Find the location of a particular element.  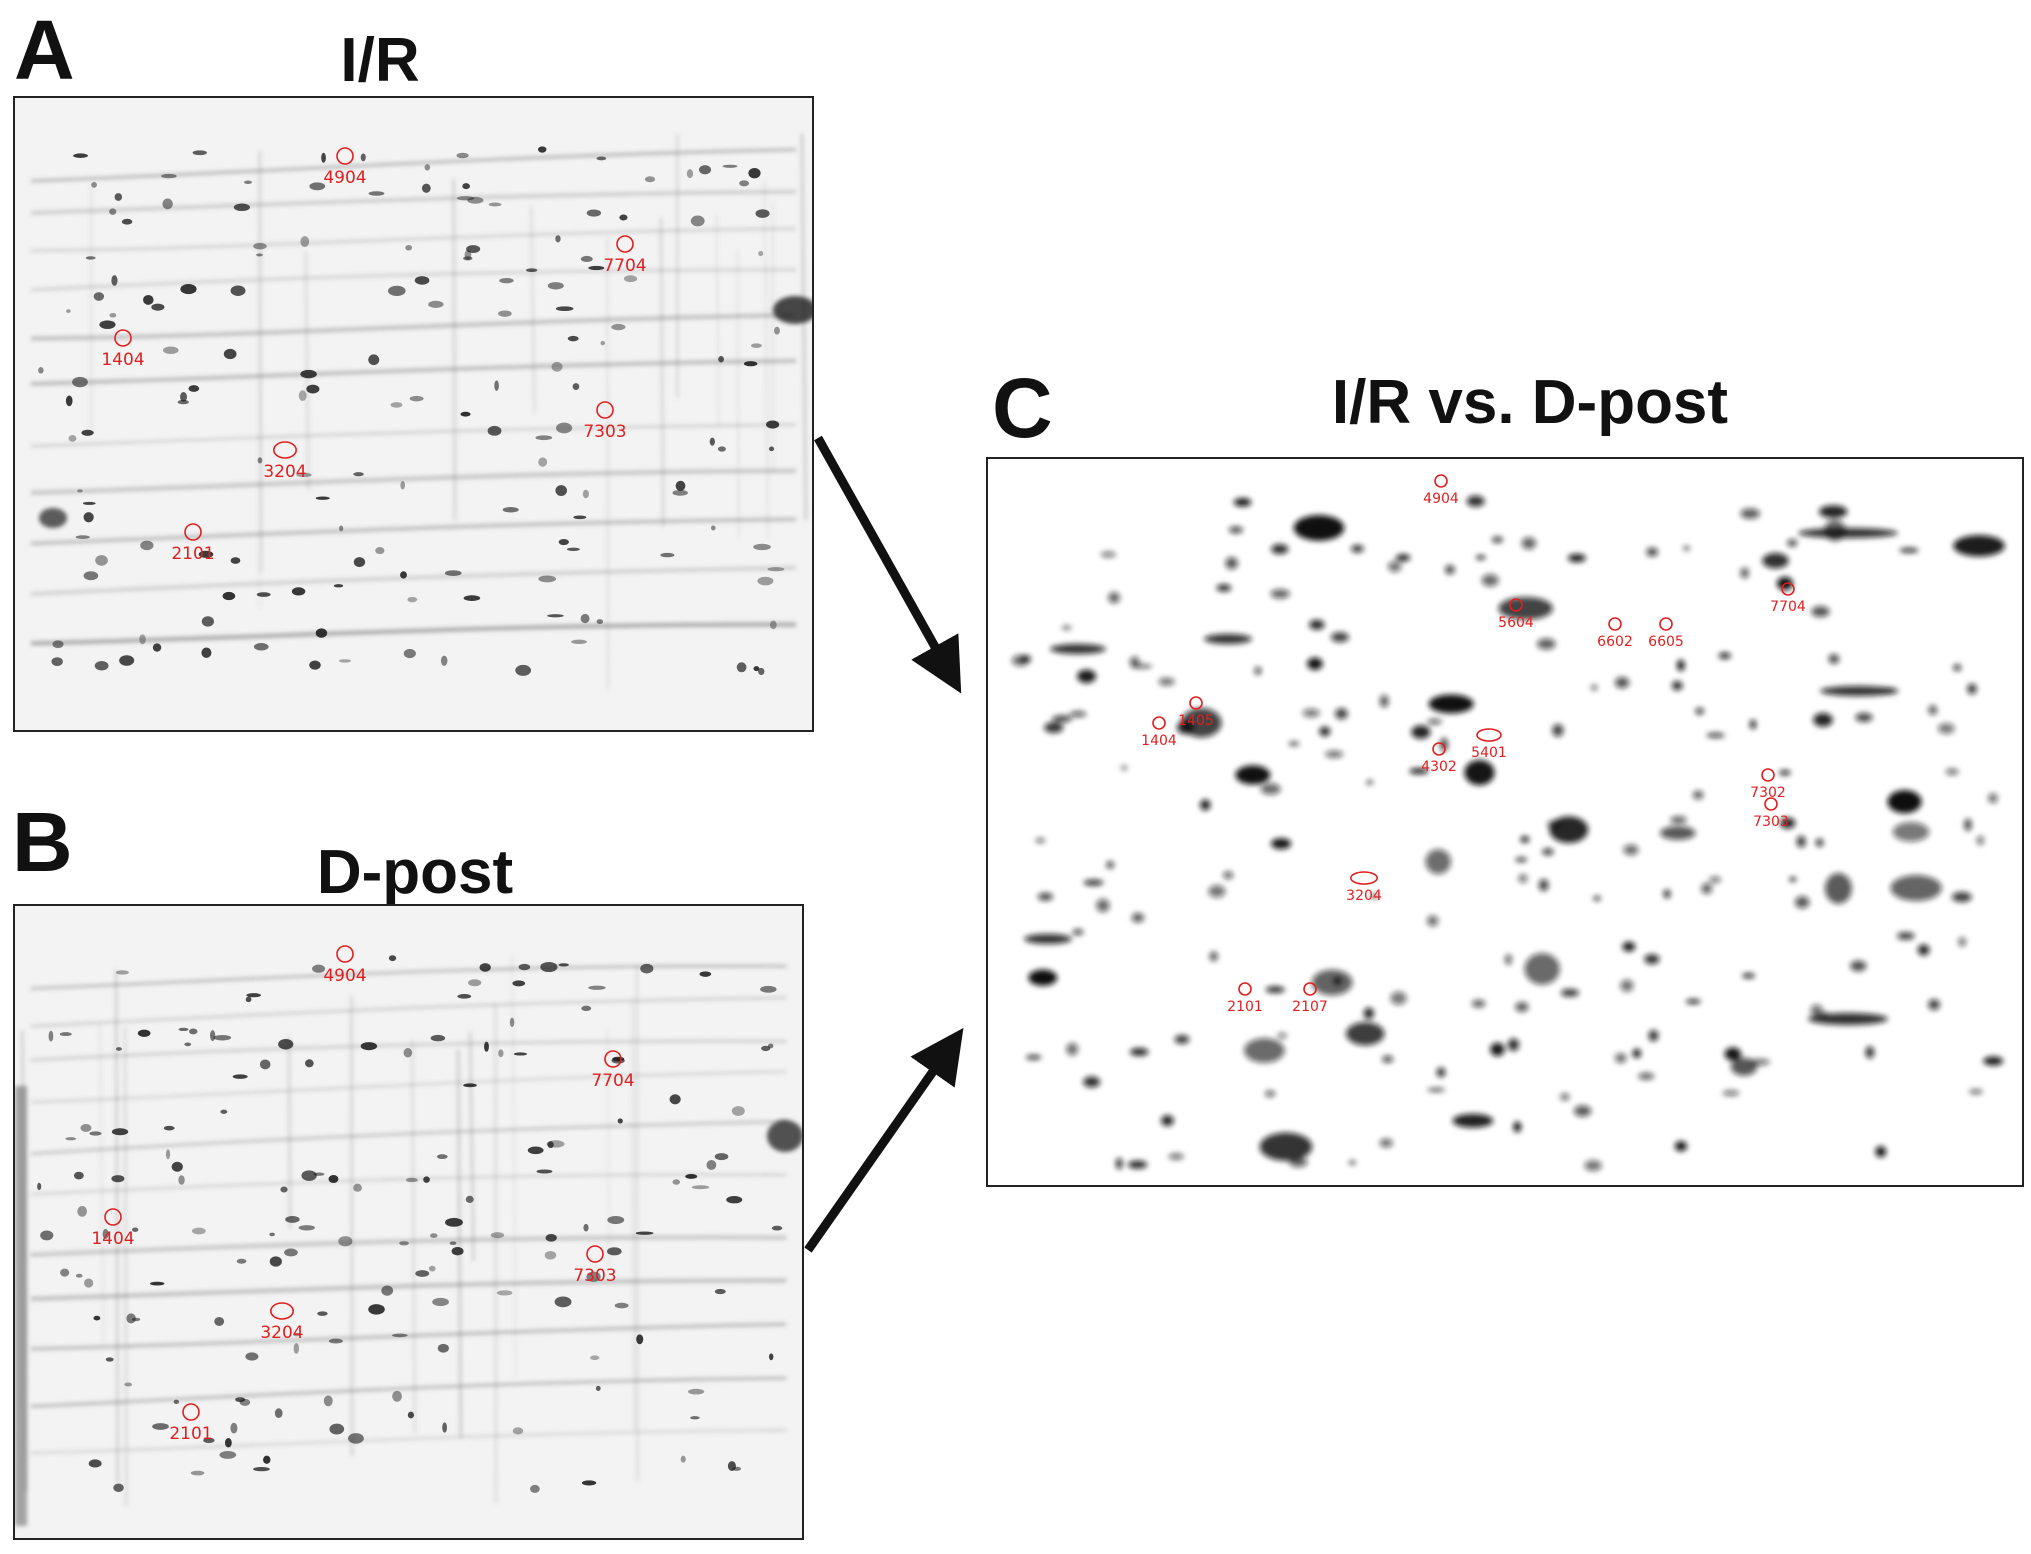

spot-marker-5401: 5401 is located at coordinates (1489, 744).